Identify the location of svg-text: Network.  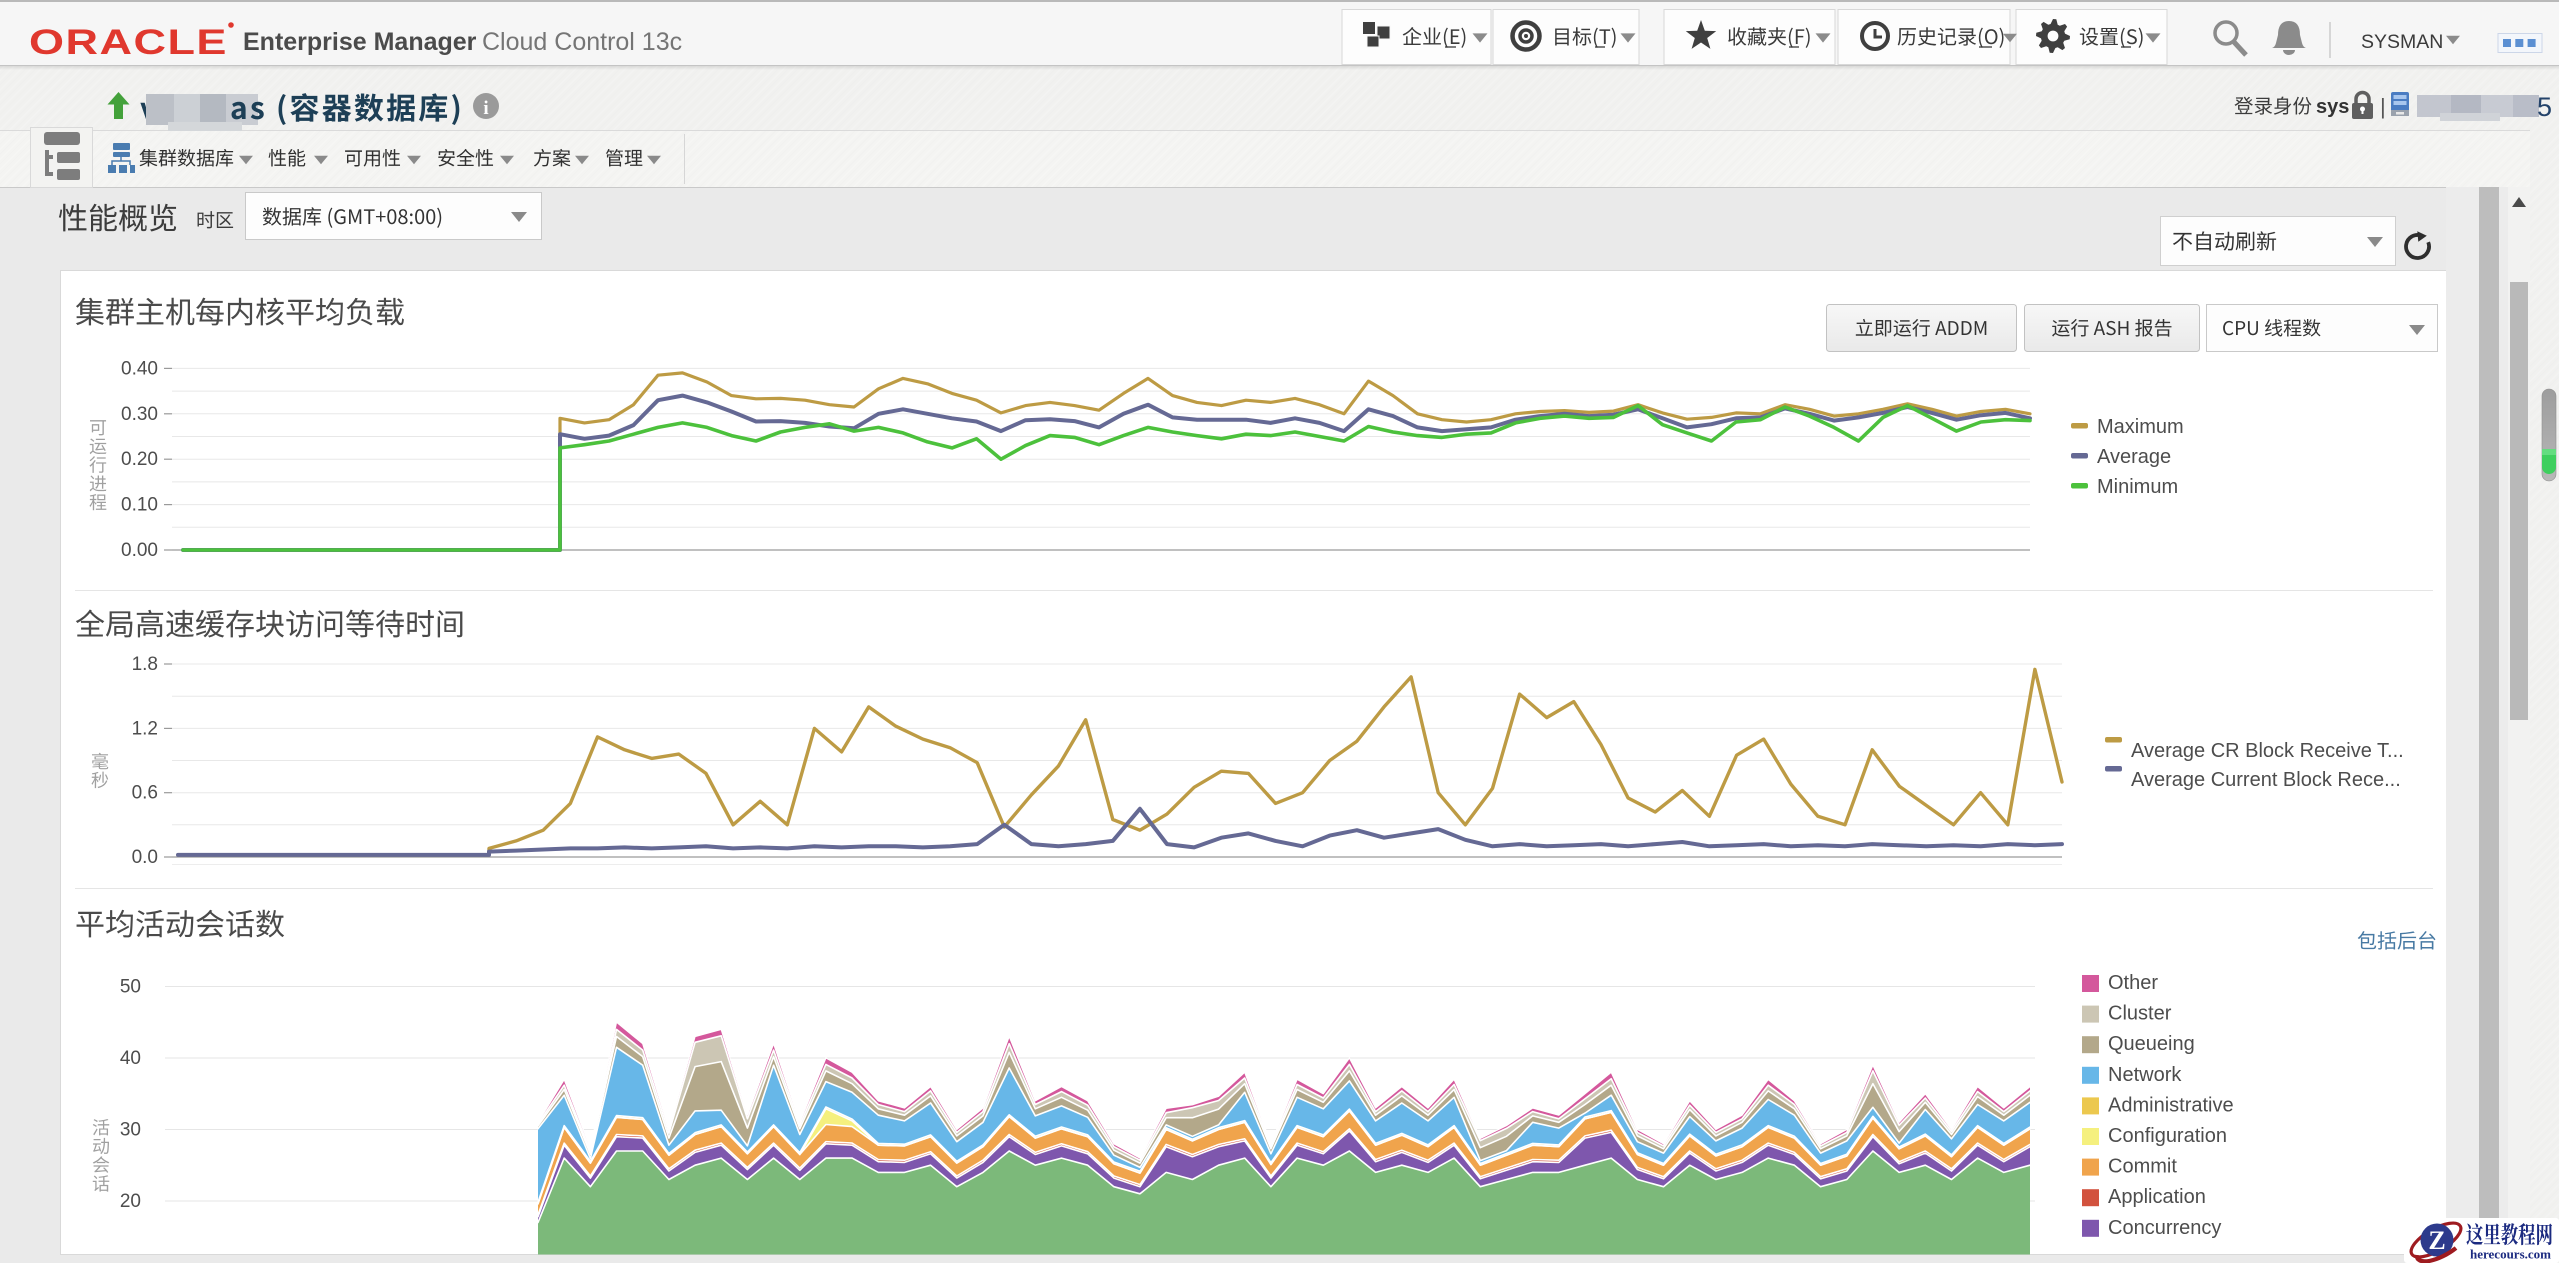
(2145, 1075).